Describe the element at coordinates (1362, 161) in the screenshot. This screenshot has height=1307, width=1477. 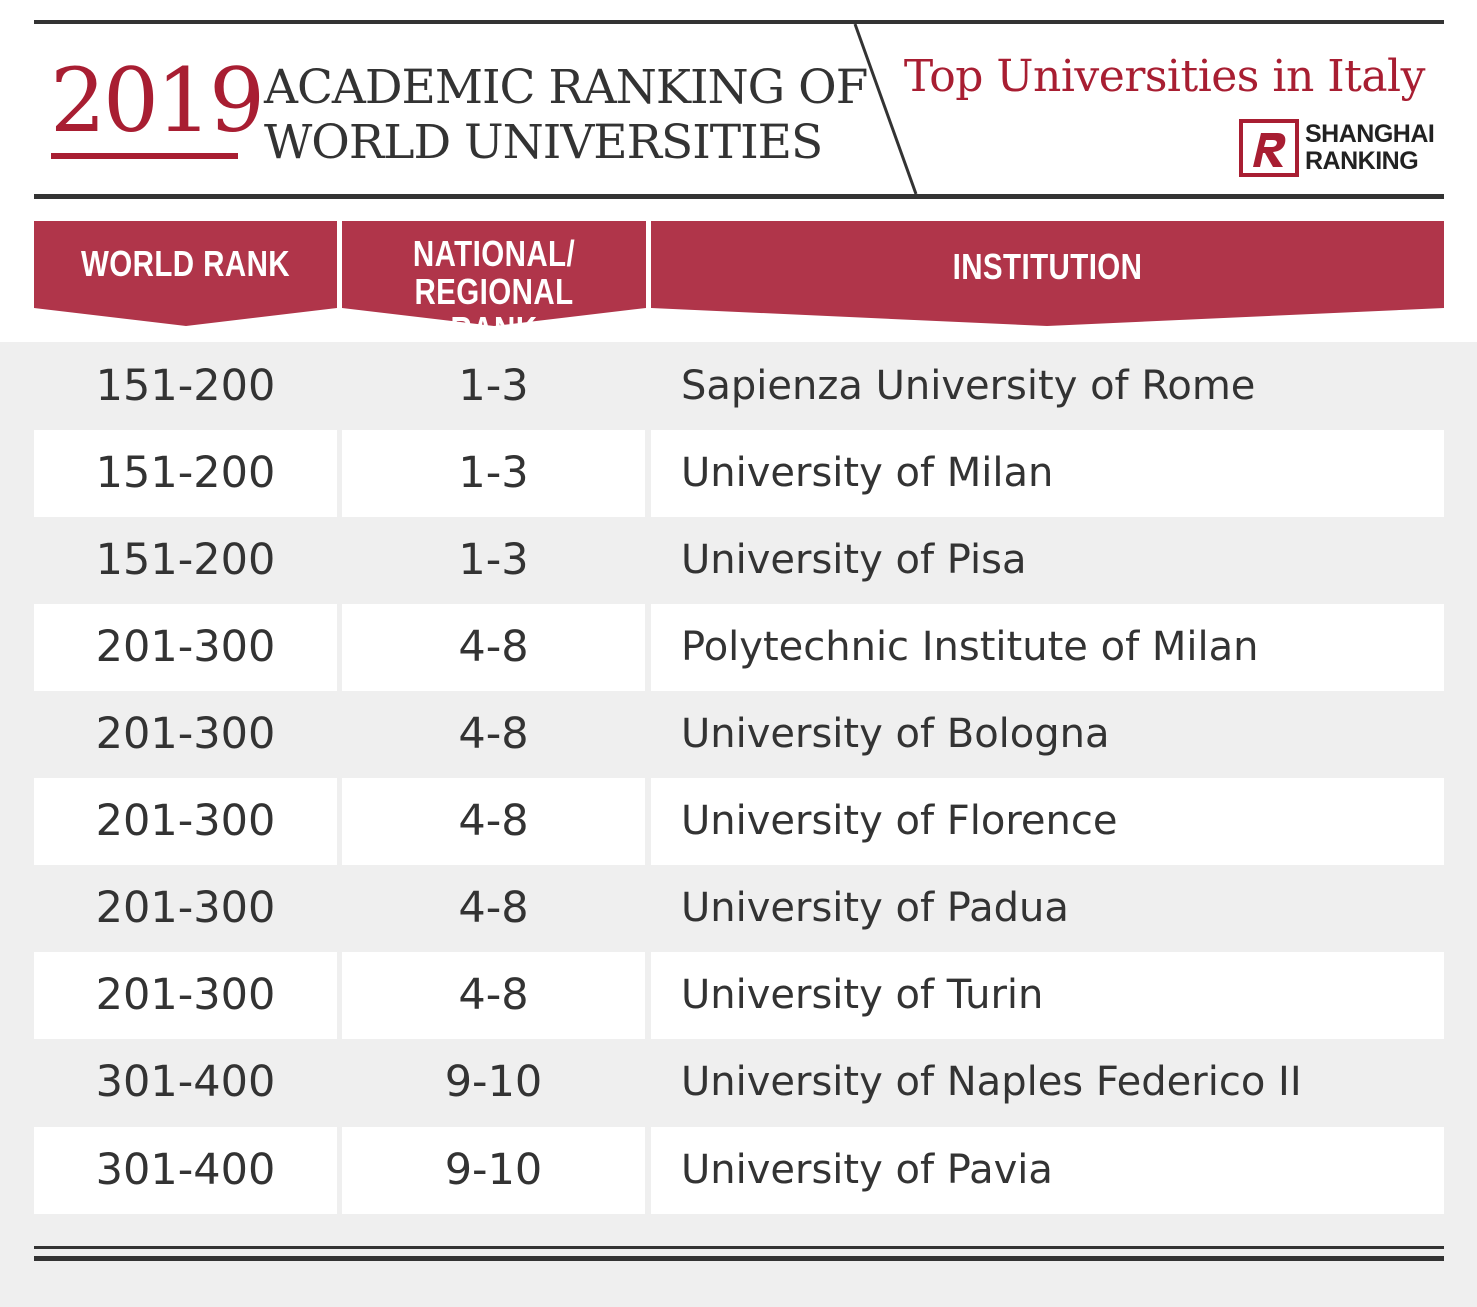
I see `logo-text-line2: RANKING` at that location.